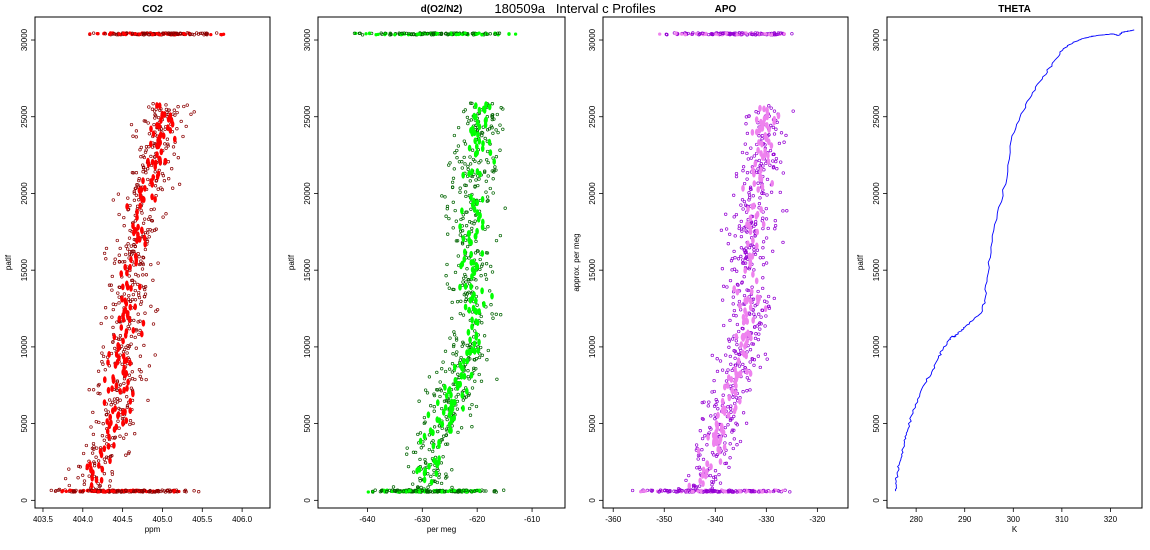 The image size is (1150, 550). I want to click on x-tick-label: 403.5, so click(43, 519).